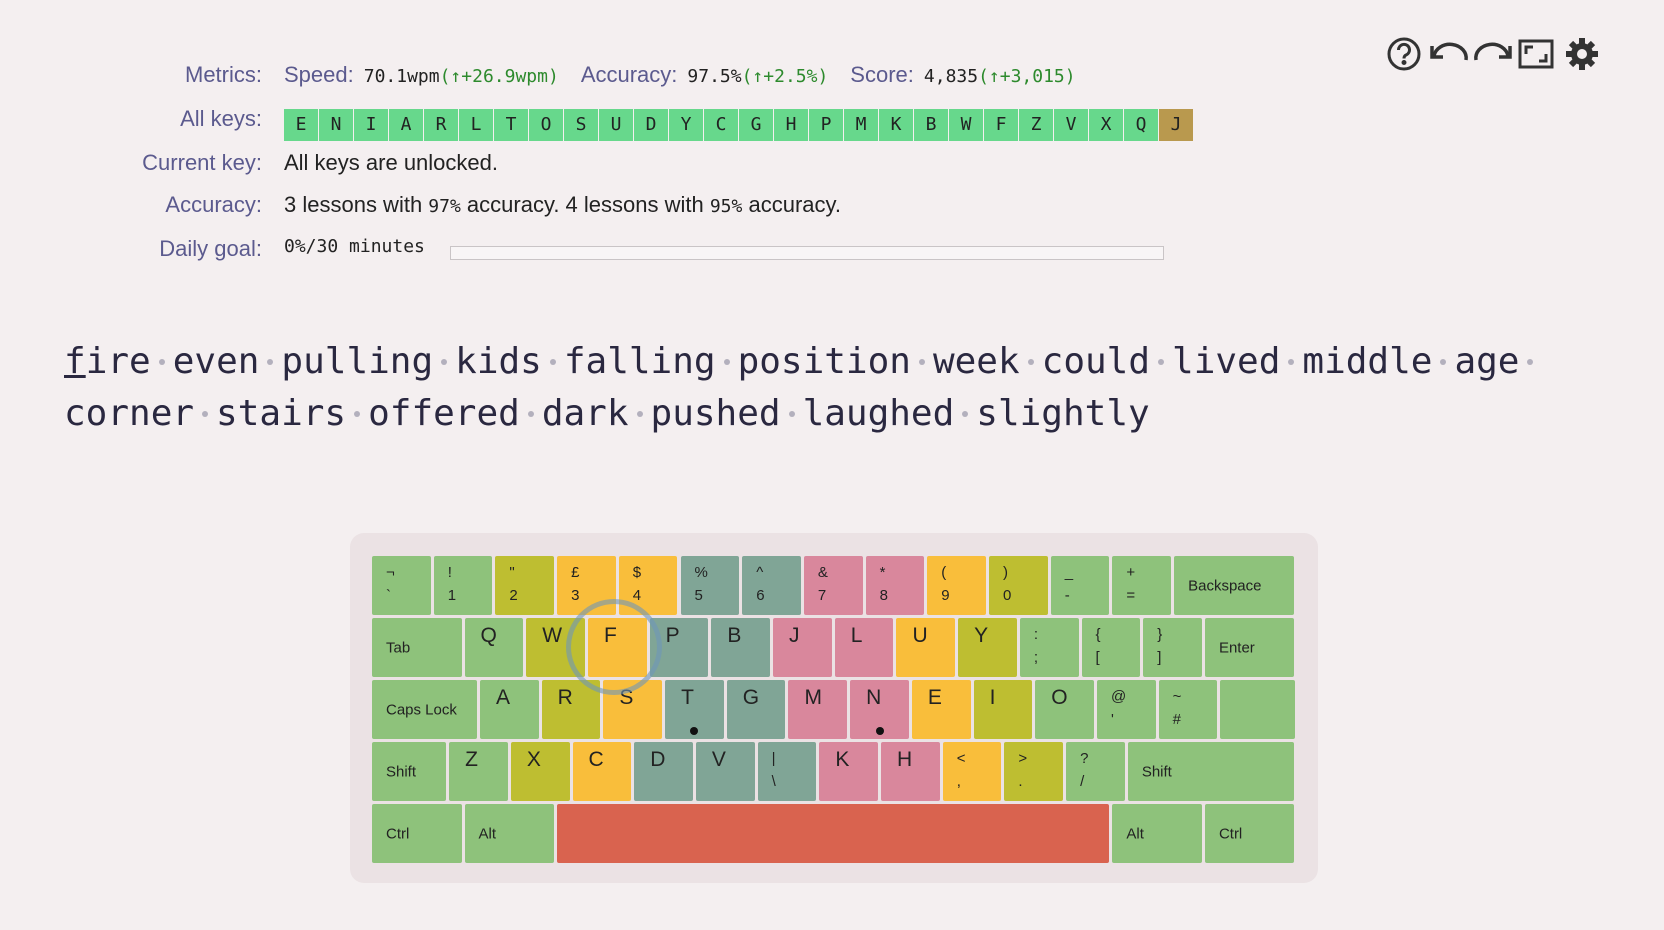  Describe the element at coordinates (972, 771) in the screenshot. I see `key: <,` at that location.